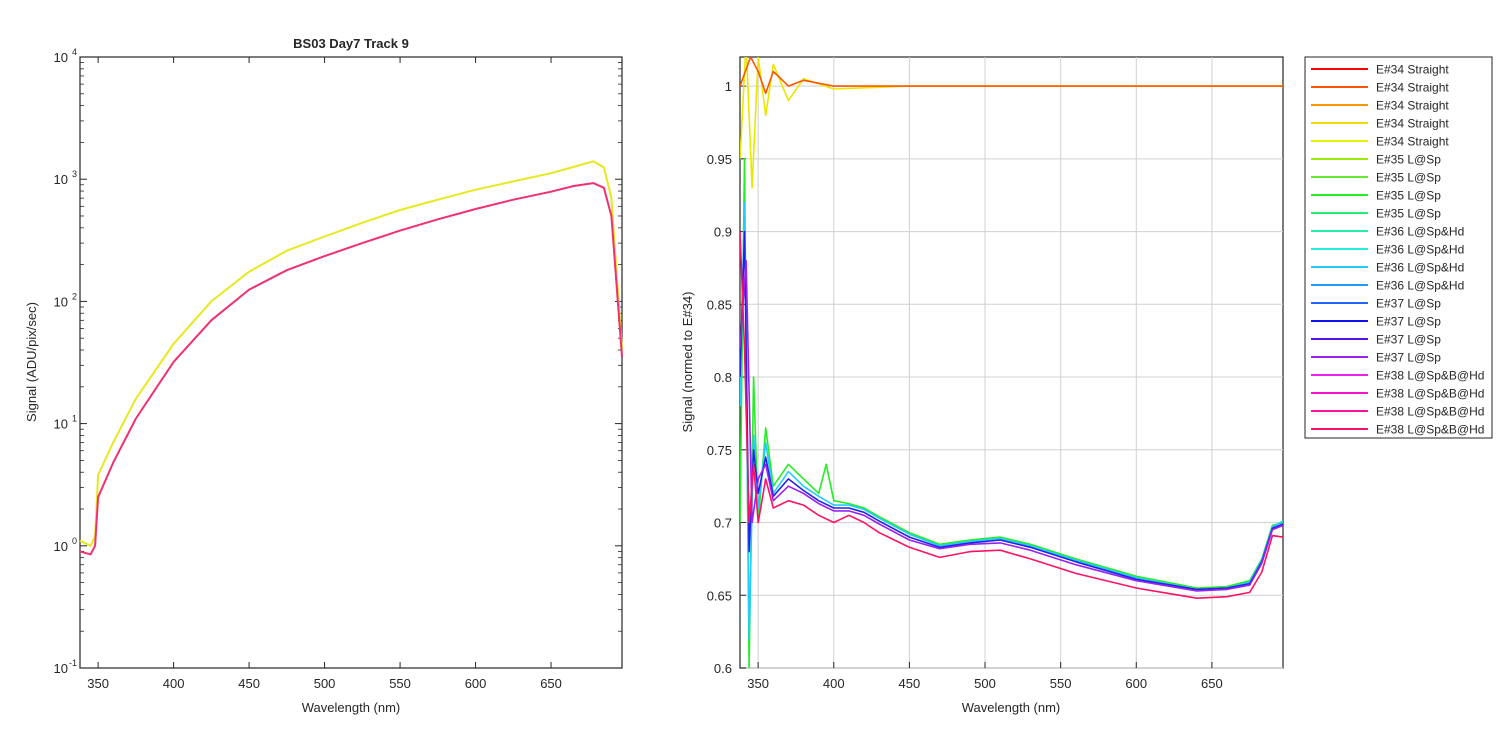 Image resolution: width=1500 pixels, height=750 pixels. I want to click on right-y-tick-label: 0.9, so click(723, 232).